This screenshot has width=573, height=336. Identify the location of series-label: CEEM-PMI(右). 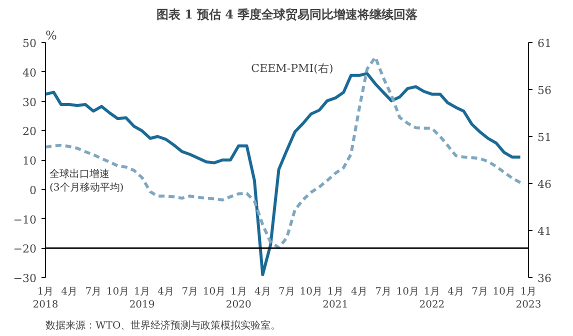
(292, 68).